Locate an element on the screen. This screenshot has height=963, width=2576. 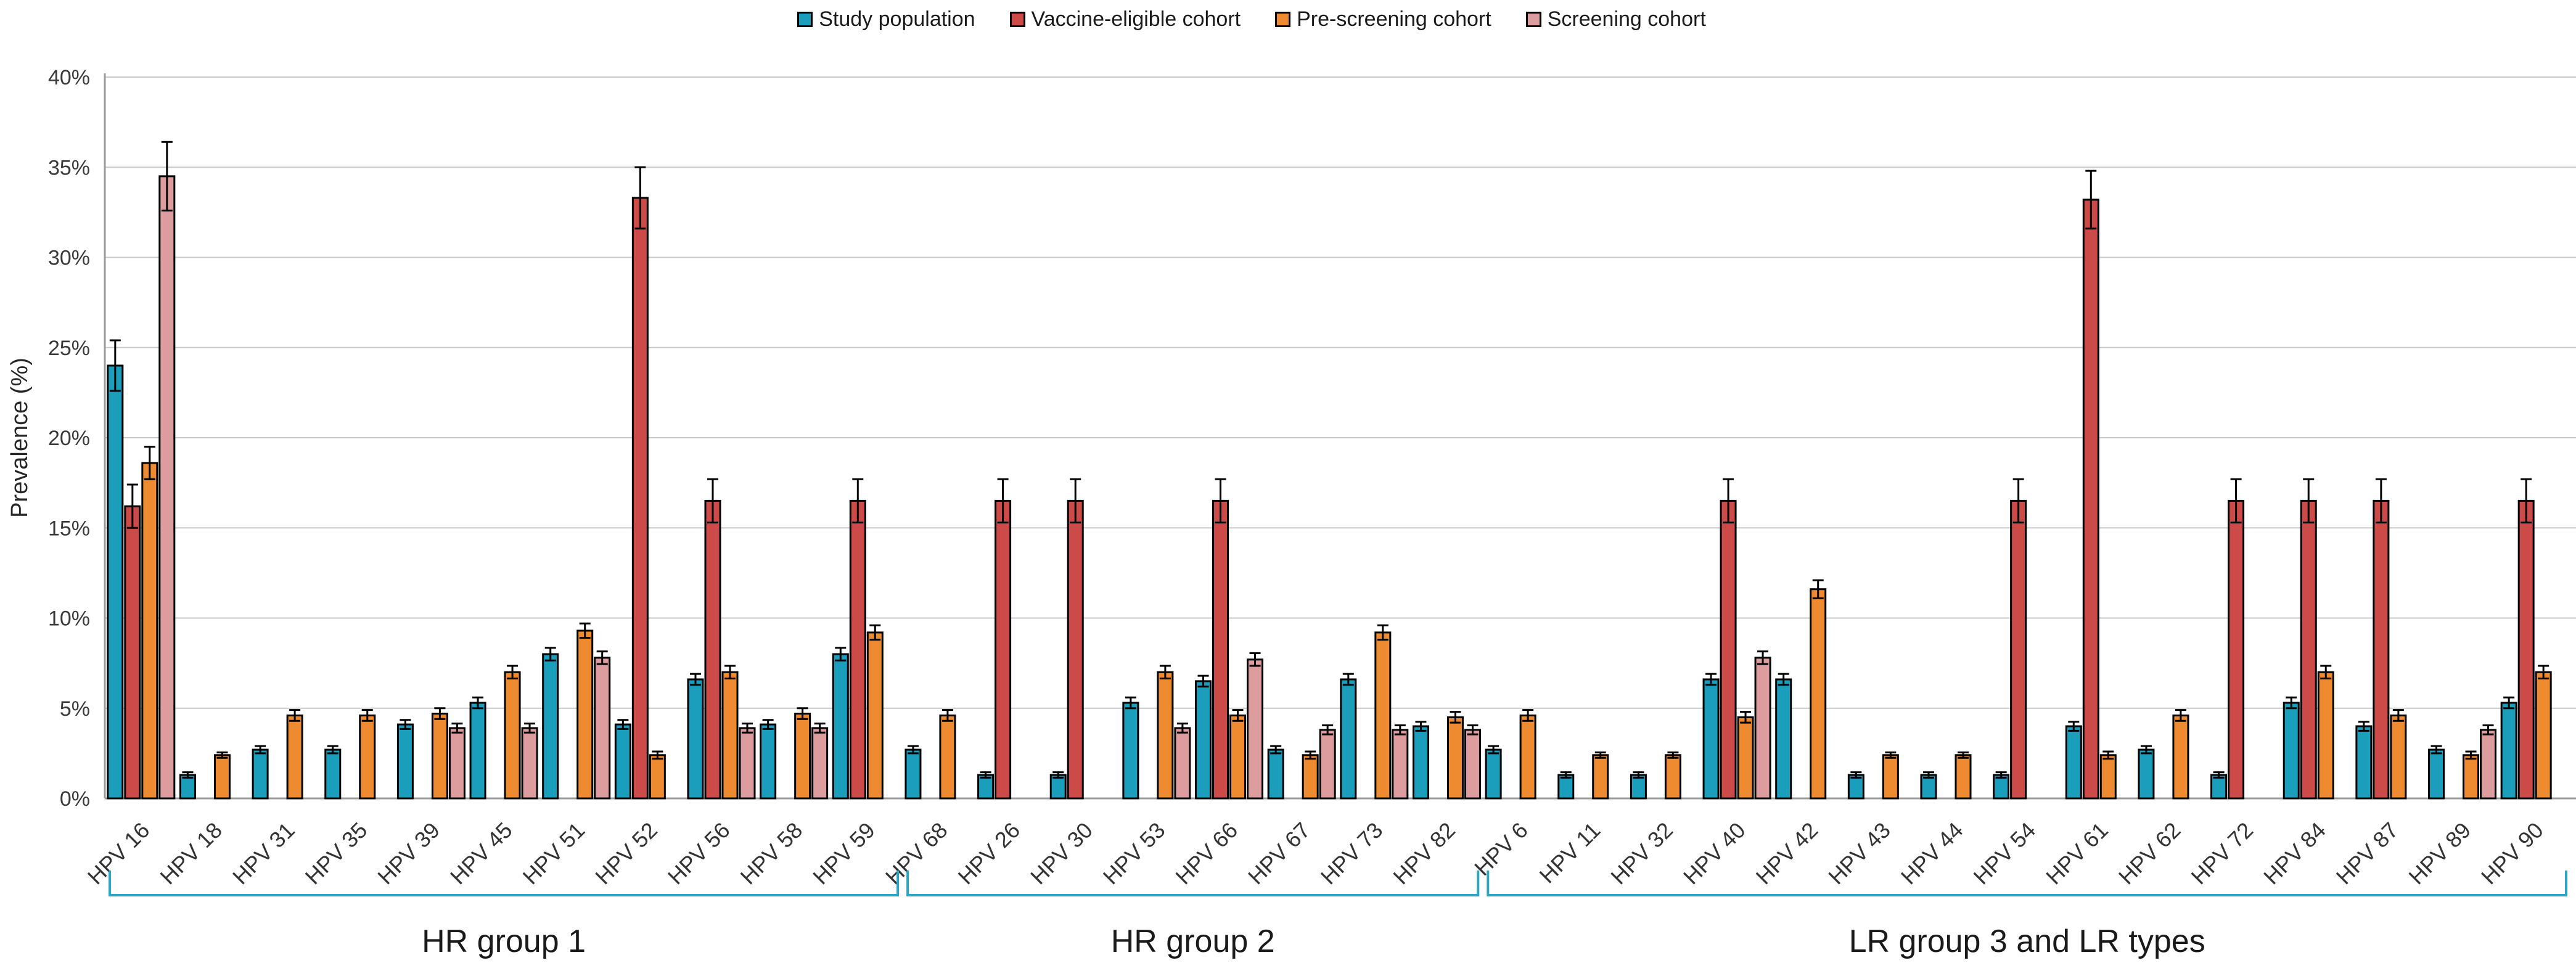
x-axis-label: HPV 87 is located at coordinates (2367, 854).